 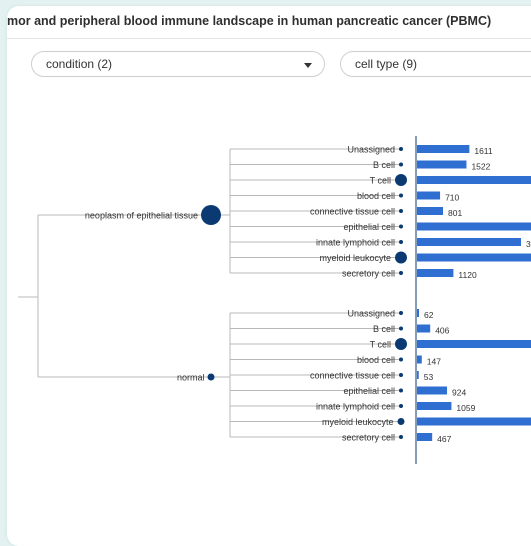 What do you see at coordinates (435, 64) in the screenshot?
I see `cell-type-select: cell type (9)` at bounding box center [435, 64].